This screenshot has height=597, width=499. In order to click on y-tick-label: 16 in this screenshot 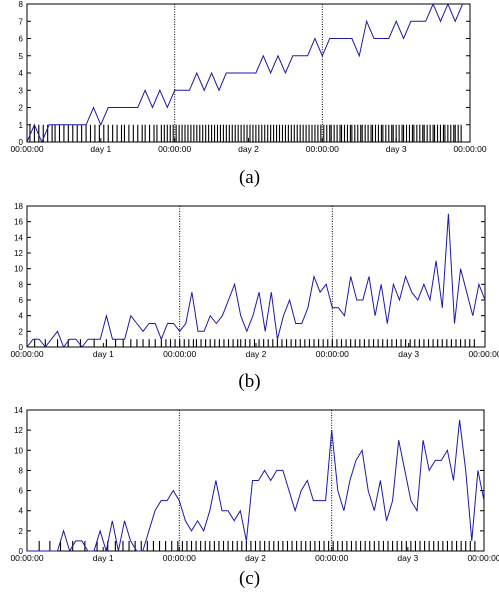, I will do `click(18, 222)`.